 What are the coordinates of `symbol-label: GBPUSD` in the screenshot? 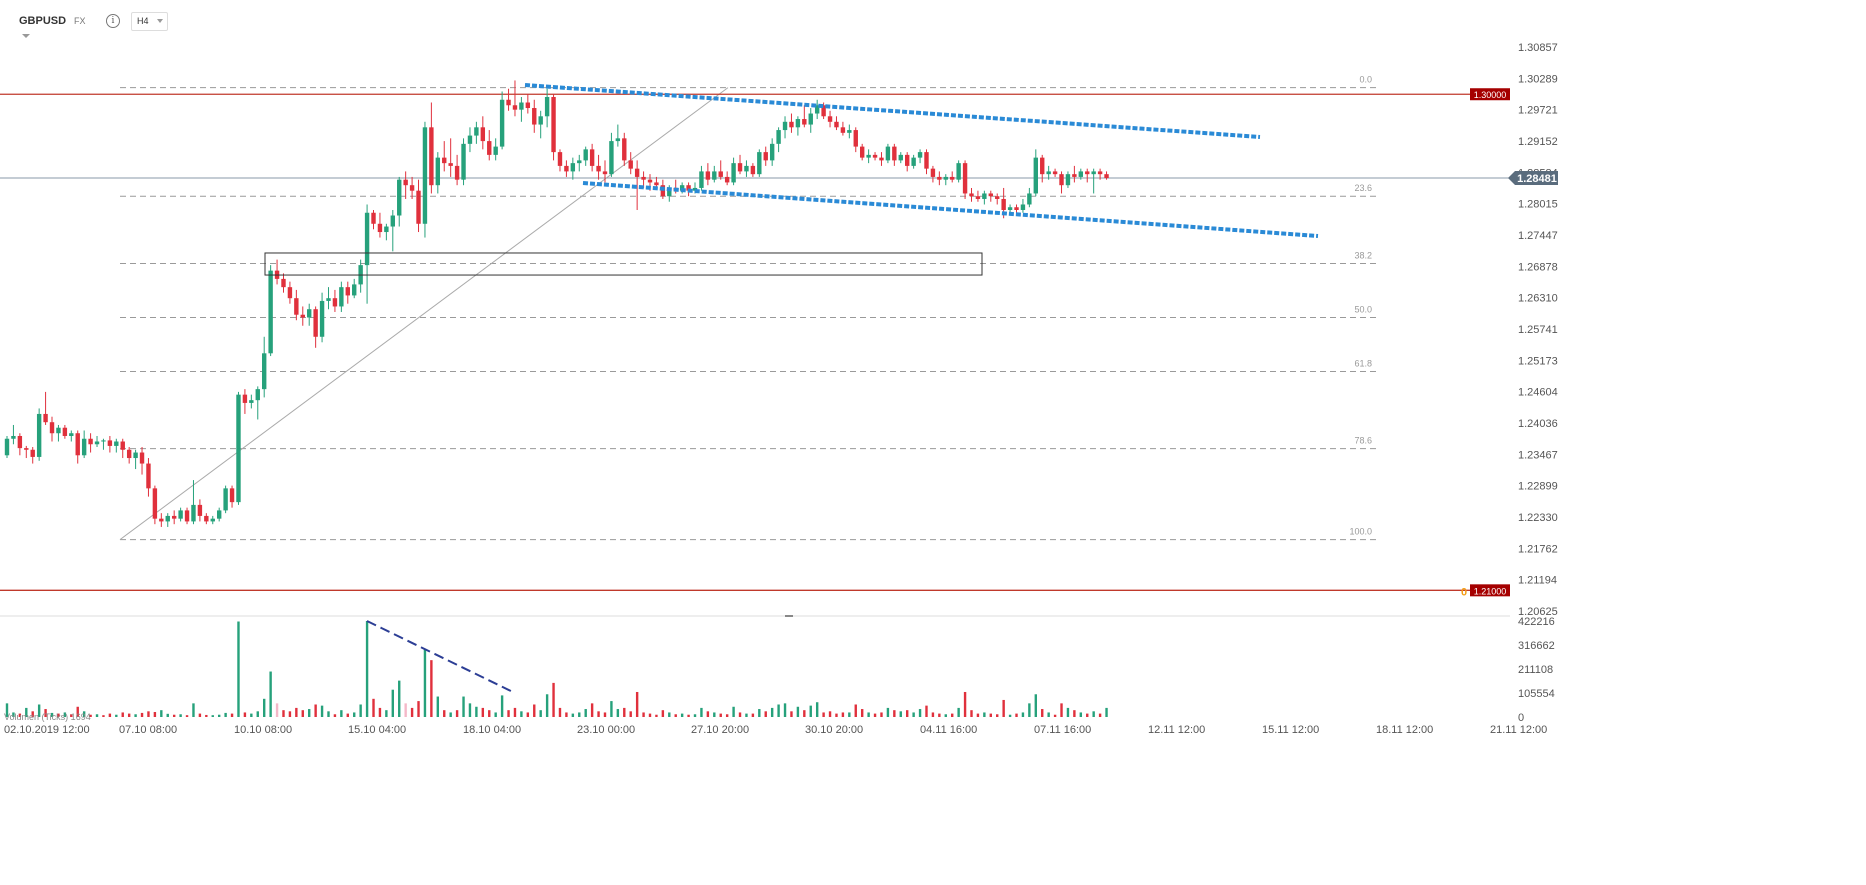 It's located at (43, 21).